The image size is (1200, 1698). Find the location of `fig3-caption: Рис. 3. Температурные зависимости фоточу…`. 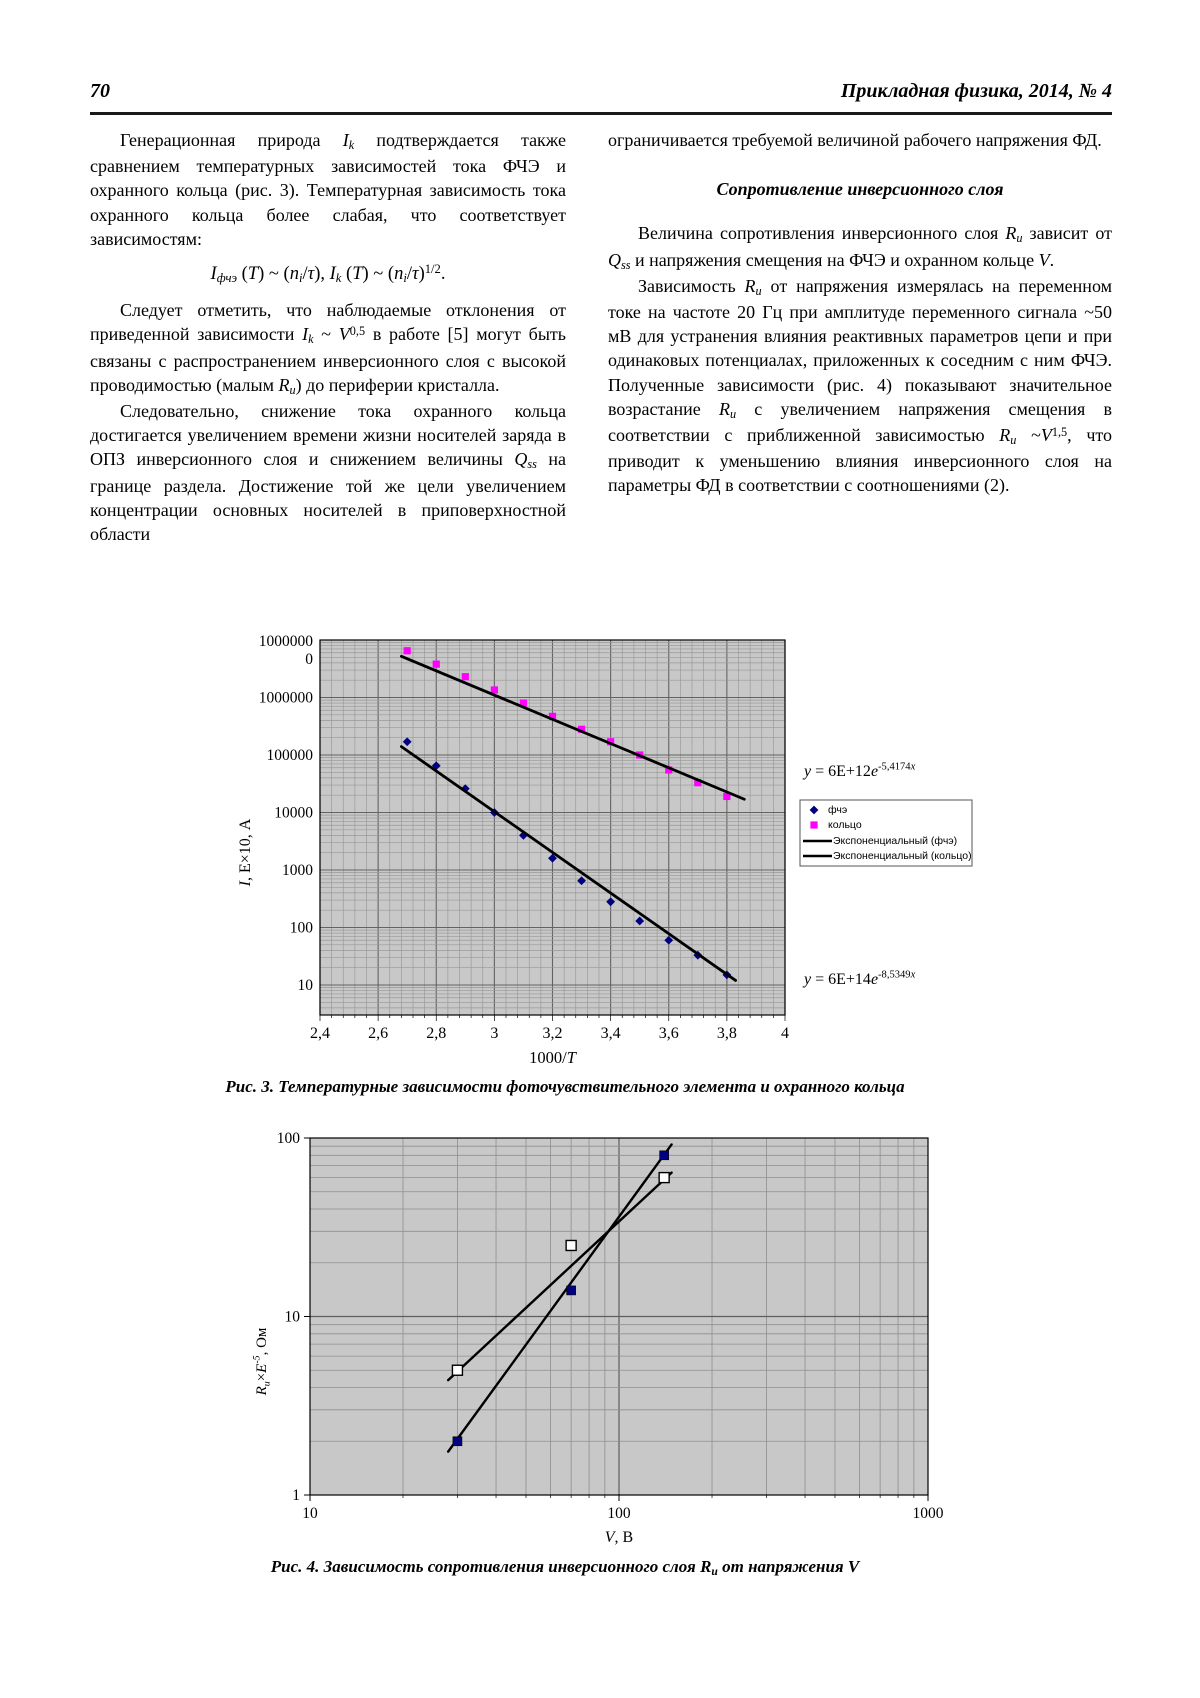

fig3-caption: Рис. 3. Температурные зависимости фоточу… is located at coordinates (565, 1086).